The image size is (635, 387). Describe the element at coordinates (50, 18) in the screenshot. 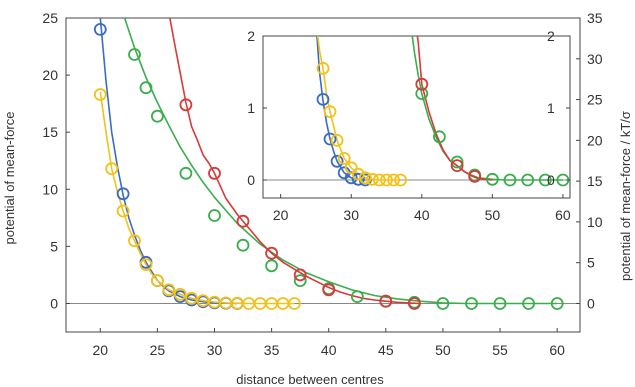

I see `main-y-tick-label: 25` at that location.